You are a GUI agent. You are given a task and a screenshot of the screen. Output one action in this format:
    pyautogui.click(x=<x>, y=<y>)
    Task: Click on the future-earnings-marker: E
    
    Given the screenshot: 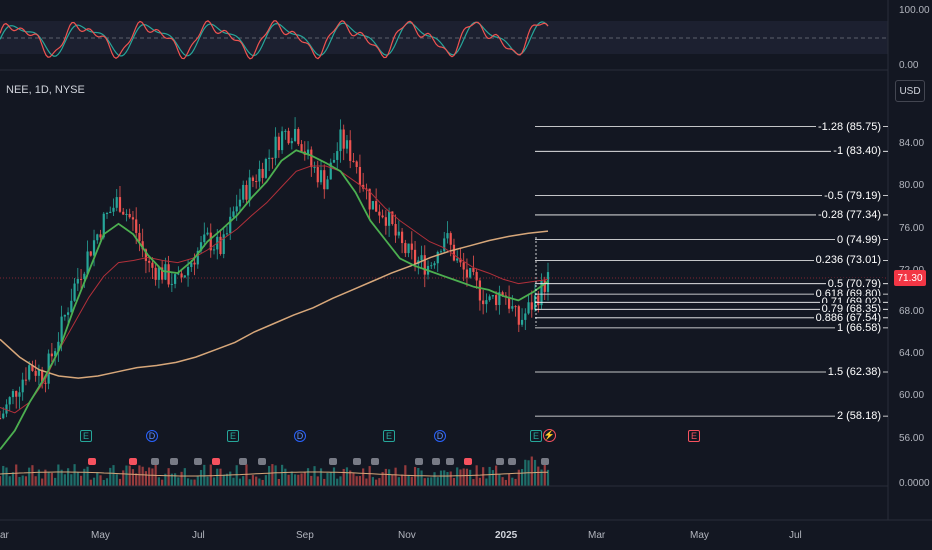 What is the action you would take?
    pyautogui.click(x=694, y=436)
    